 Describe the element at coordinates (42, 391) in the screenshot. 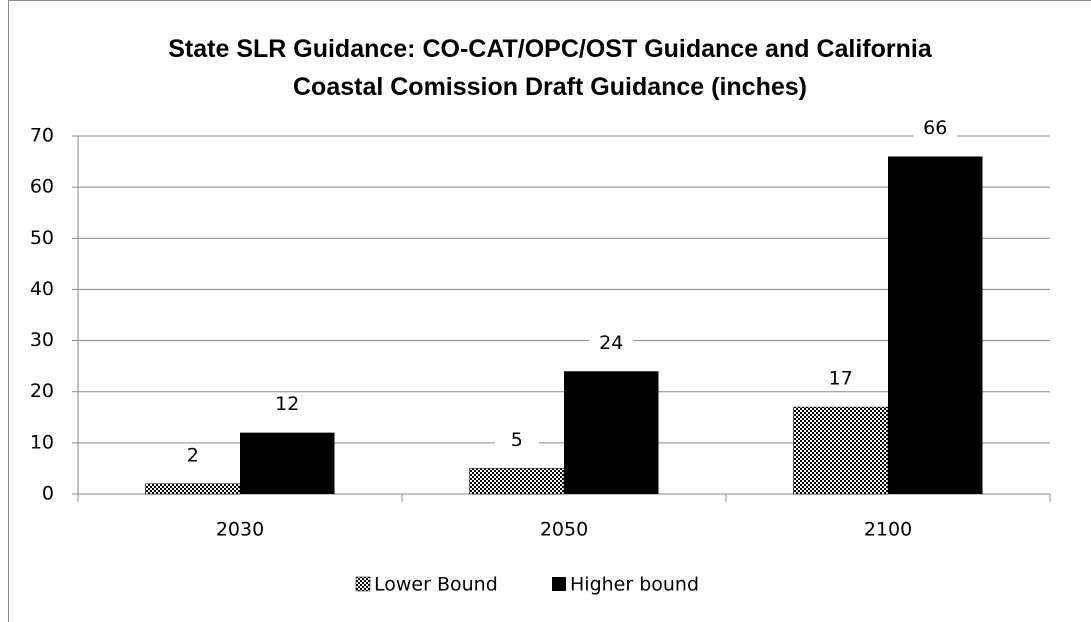

I see `y-tick-label: 20` at that location.